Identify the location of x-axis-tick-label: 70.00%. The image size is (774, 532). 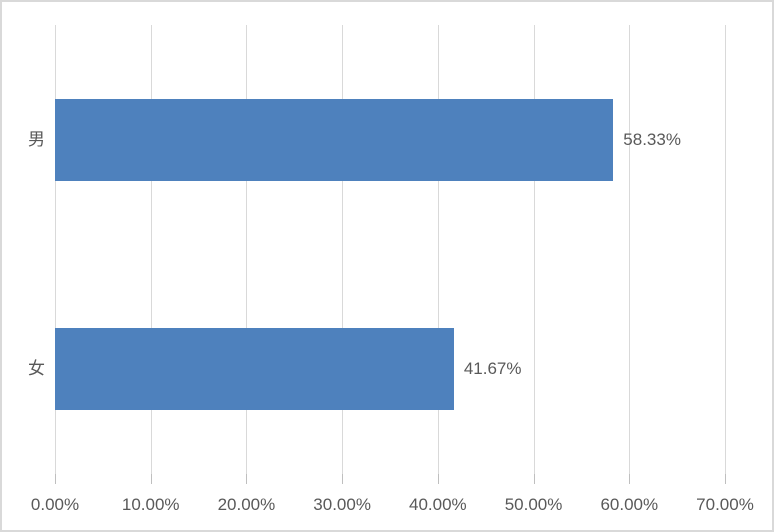
(725, 504).